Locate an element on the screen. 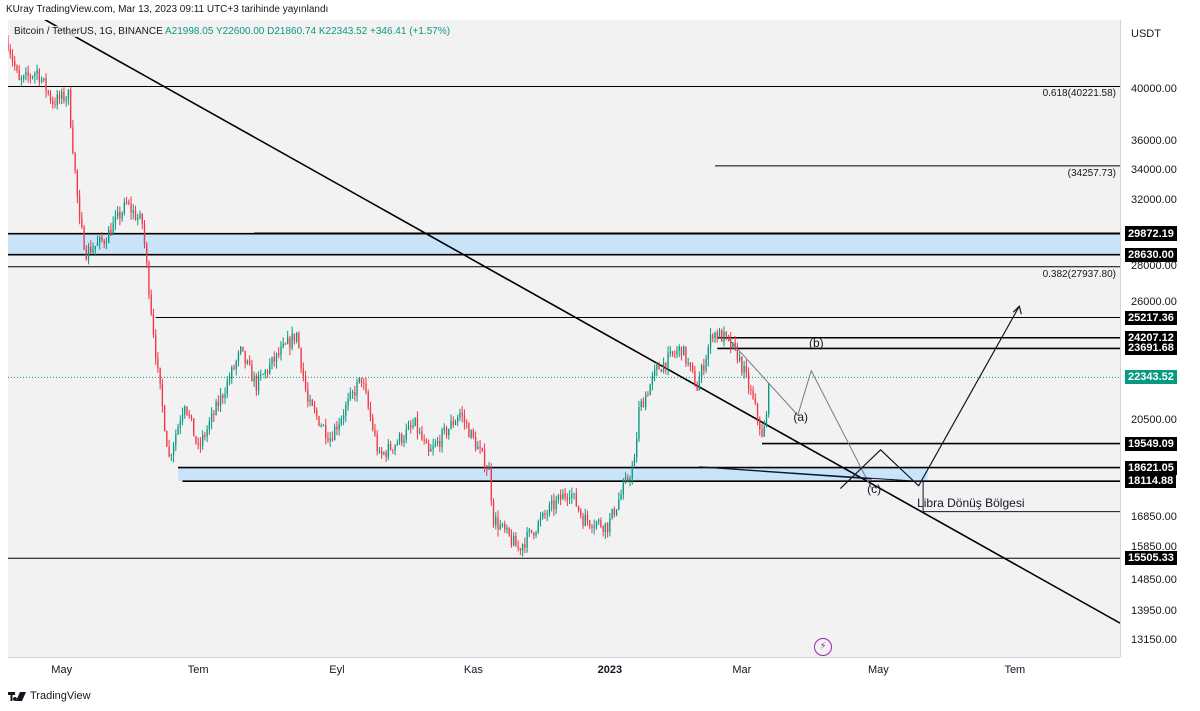 The image size is (1200, 711). time-tick: Tem is located at coordinates (198, 670).